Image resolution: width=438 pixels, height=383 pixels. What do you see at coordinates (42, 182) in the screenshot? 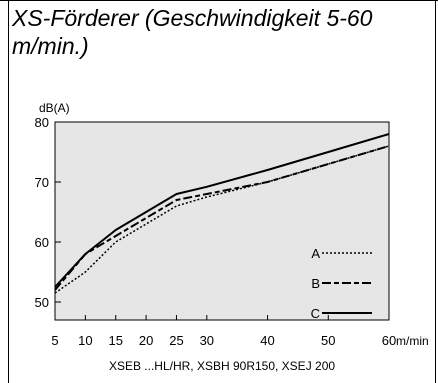
I see `y-tick-label: 70` at bounding box center [42, 182].